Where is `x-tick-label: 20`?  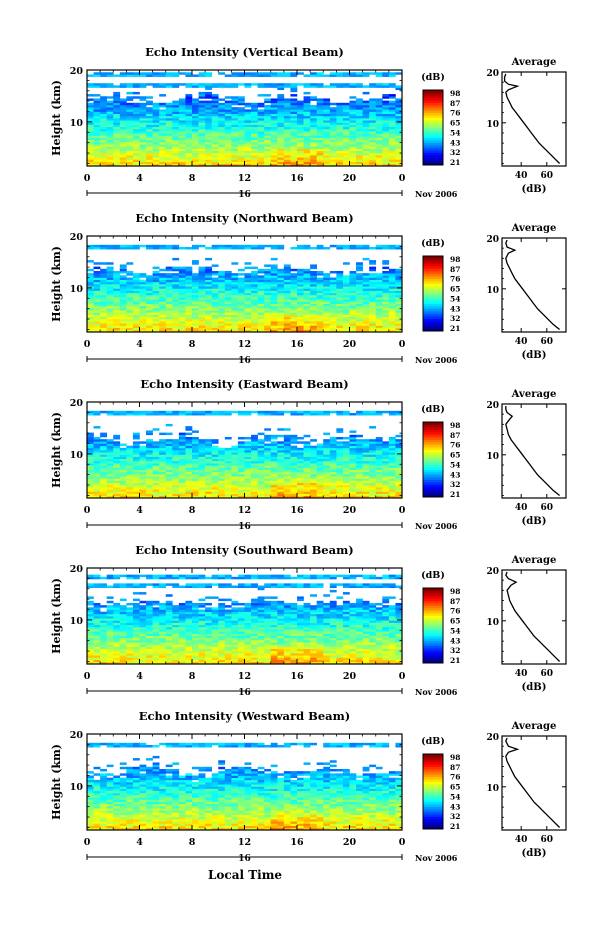 x-tick-label: 20 is located at coordinates (350, 178).